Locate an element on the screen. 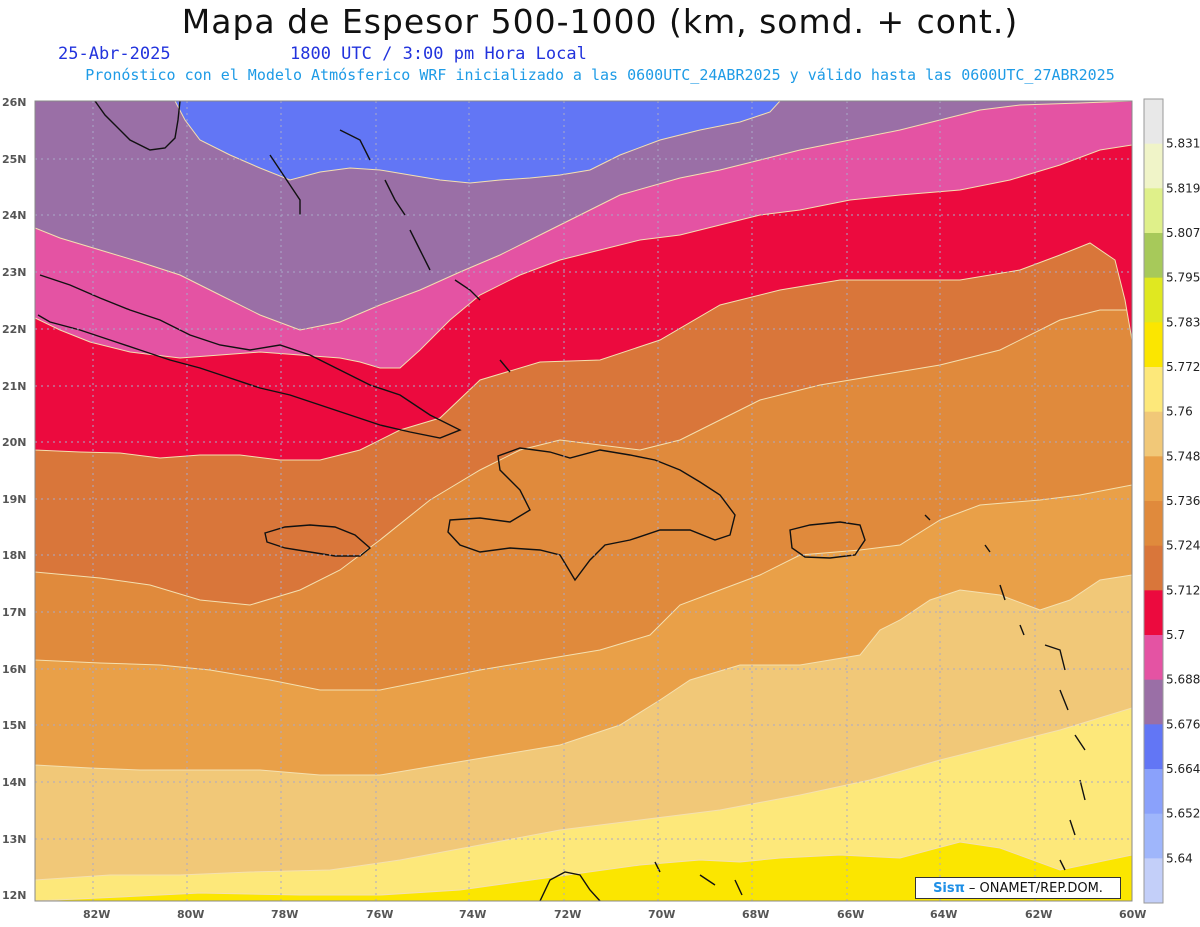  colorbar-label: 5.748 is located at coordinates (1183, 456).